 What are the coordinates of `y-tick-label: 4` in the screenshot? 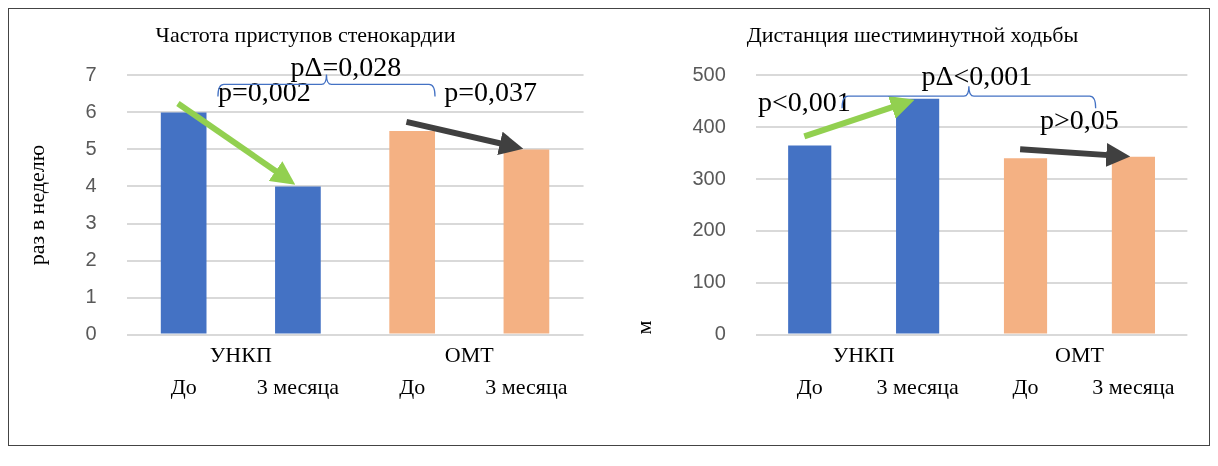 It's located at (91, 185).